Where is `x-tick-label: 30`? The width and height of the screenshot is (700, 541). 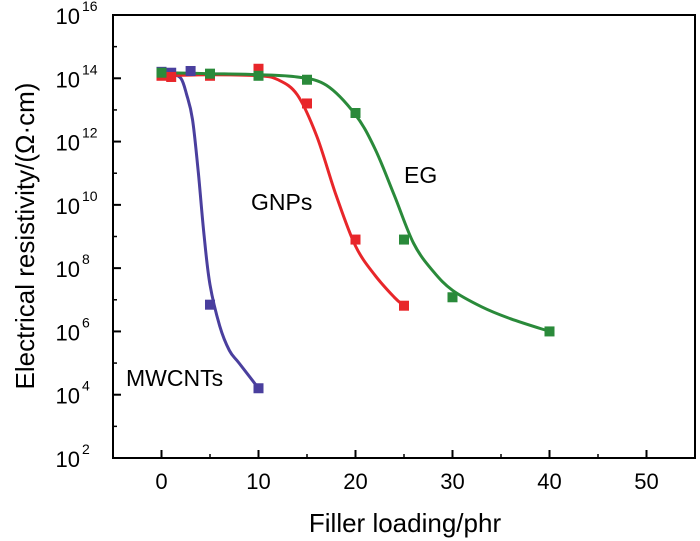
x-tick-label: 30 is located at coordinates (452, 481).